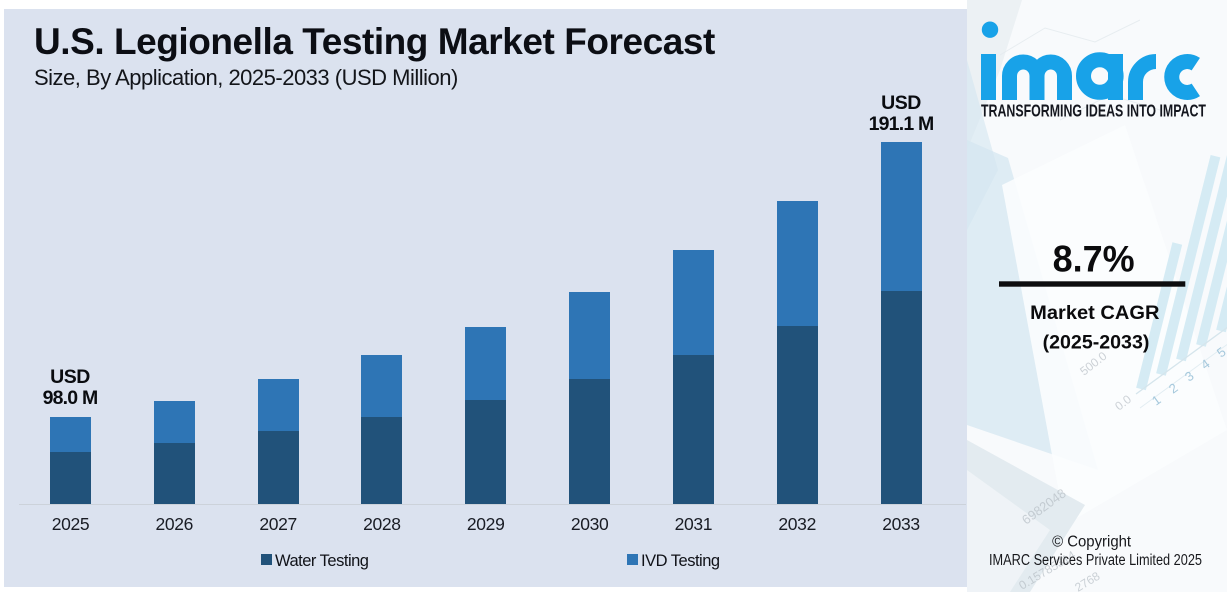  I want to click on svg-text: TRANSFORMING IDEAS INTO IMPACT, so click(1093, 111).